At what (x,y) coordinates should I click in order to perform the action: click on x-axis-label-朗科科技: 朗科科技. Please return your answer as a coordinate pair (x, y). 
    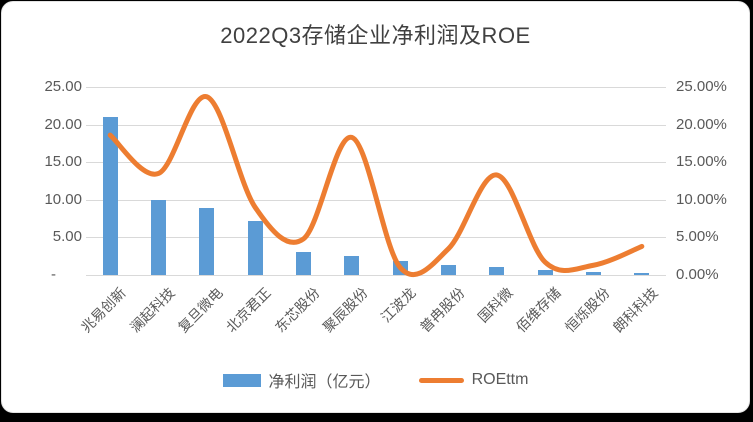
    Looking at the image, I should click on (635, 310).